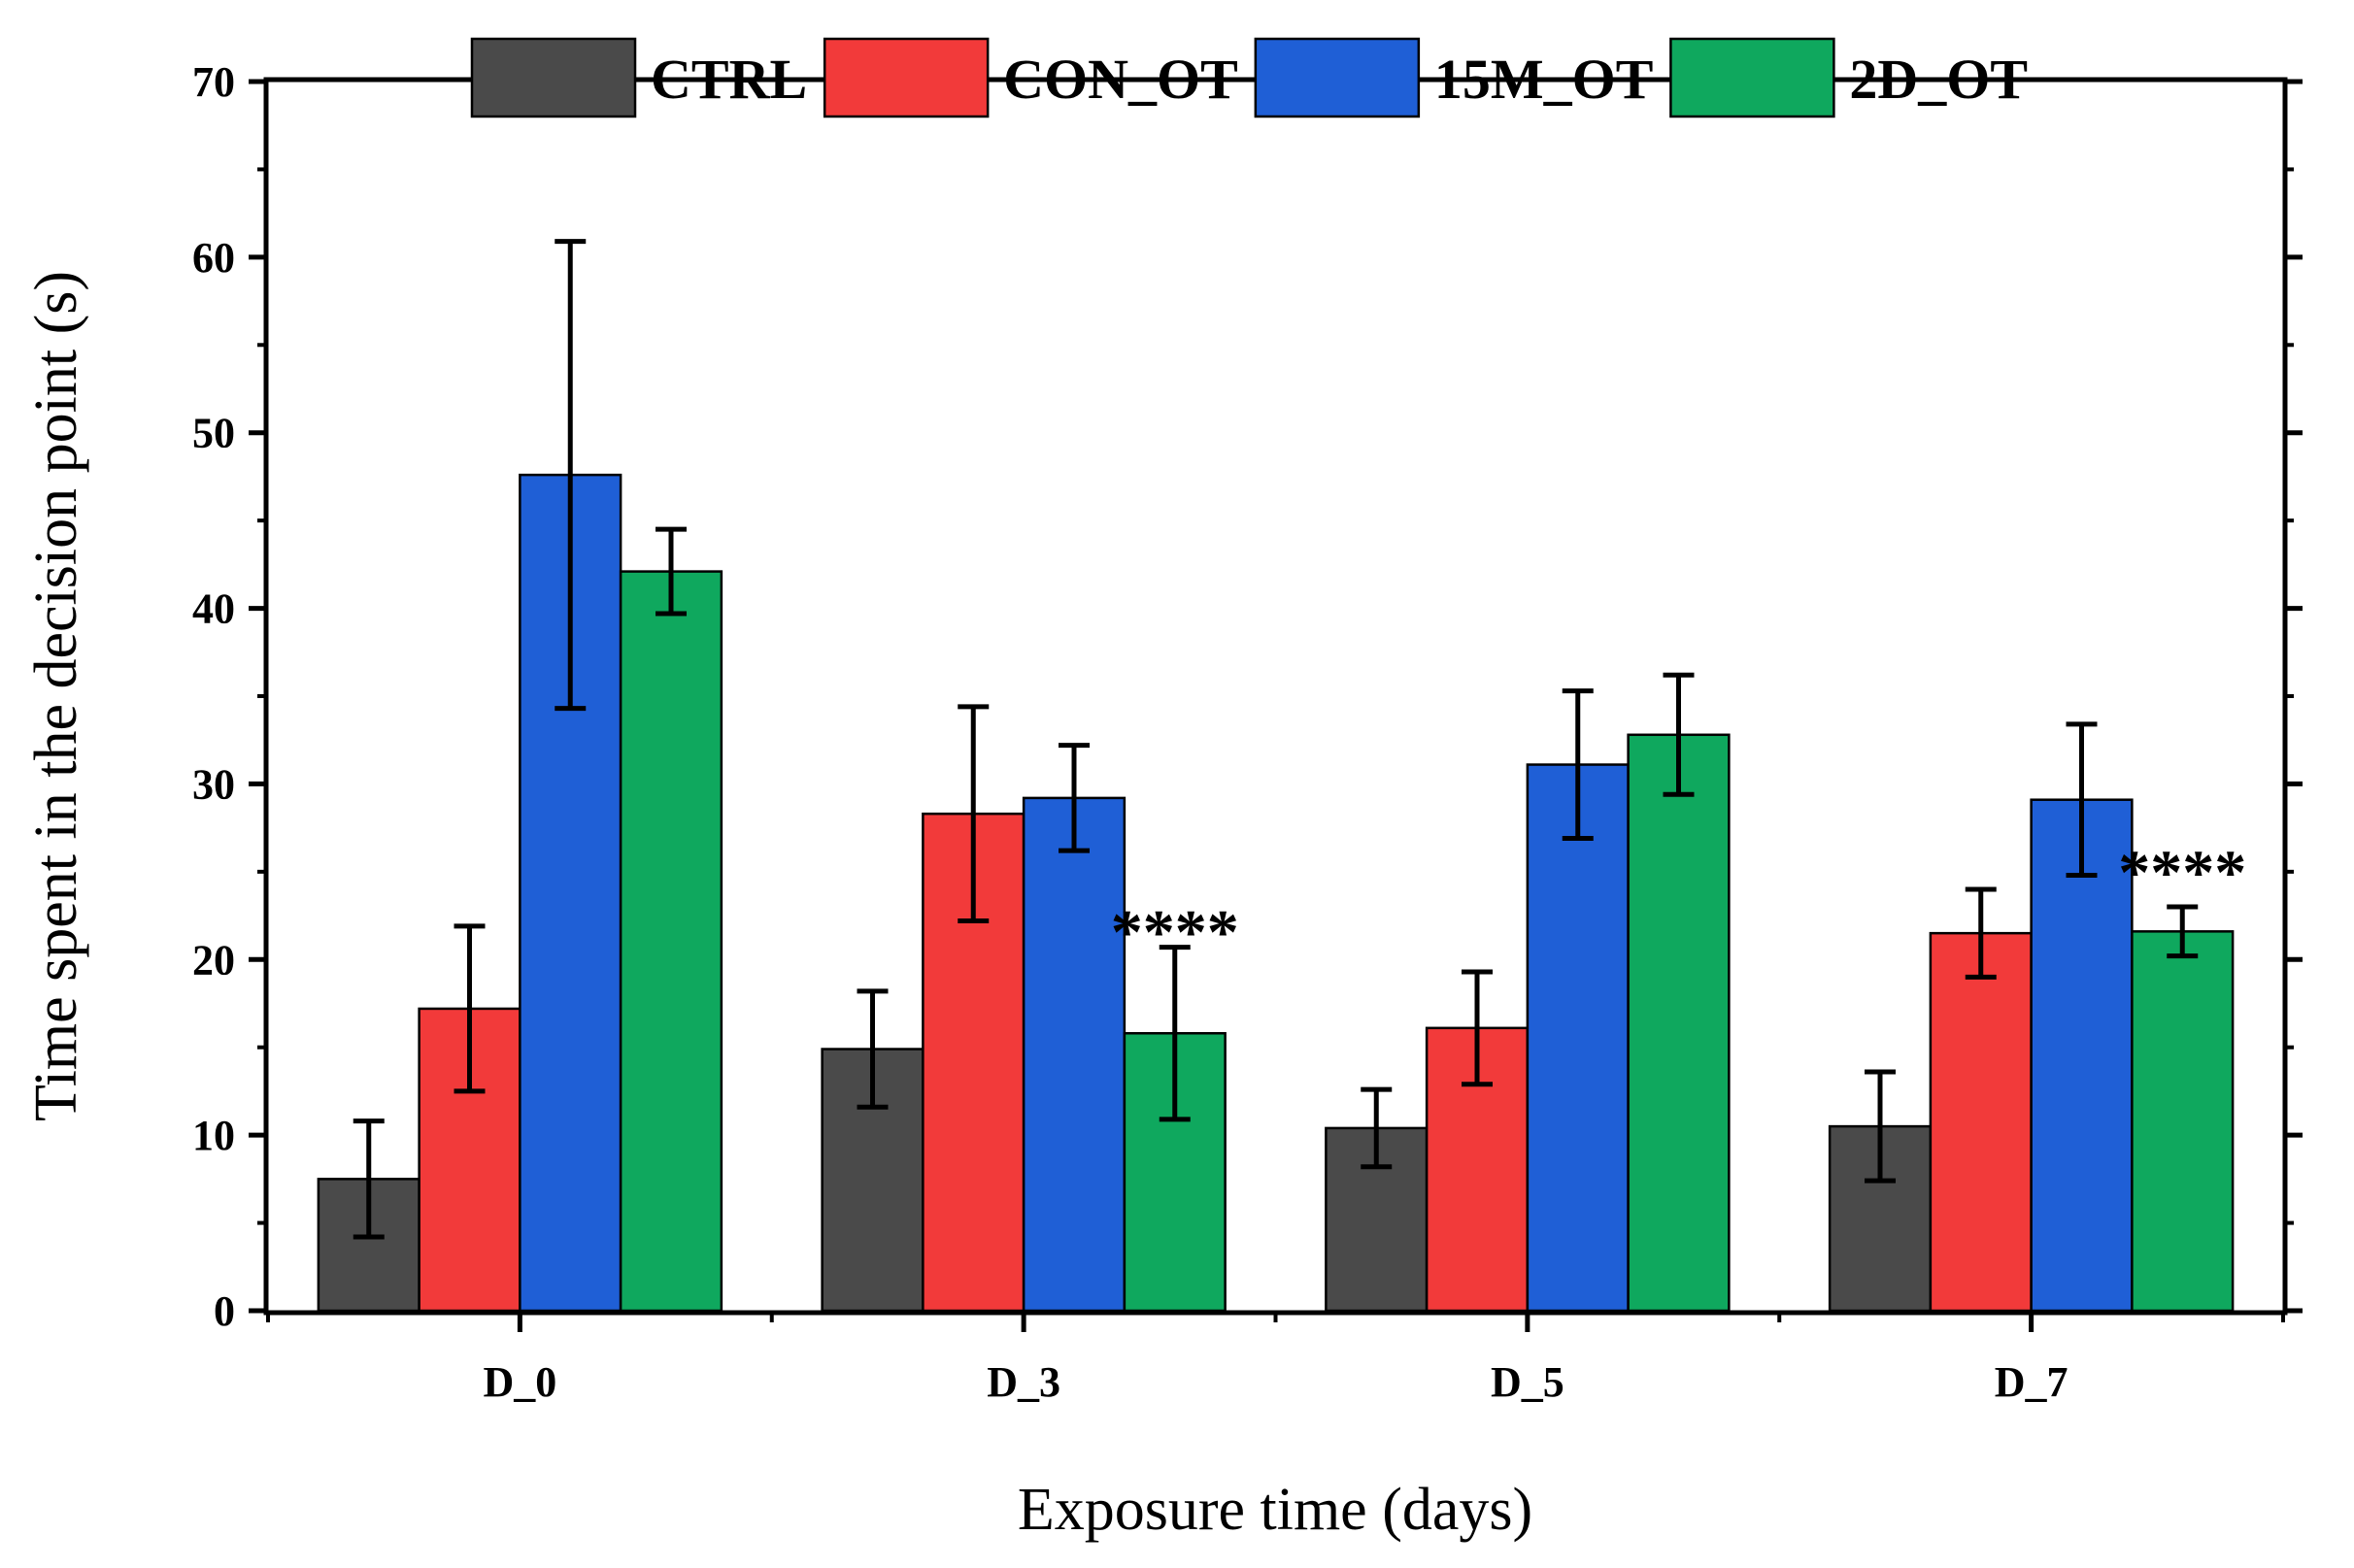  I want to click on x-tick-label-D_0: D_0, so click(519, 1382).